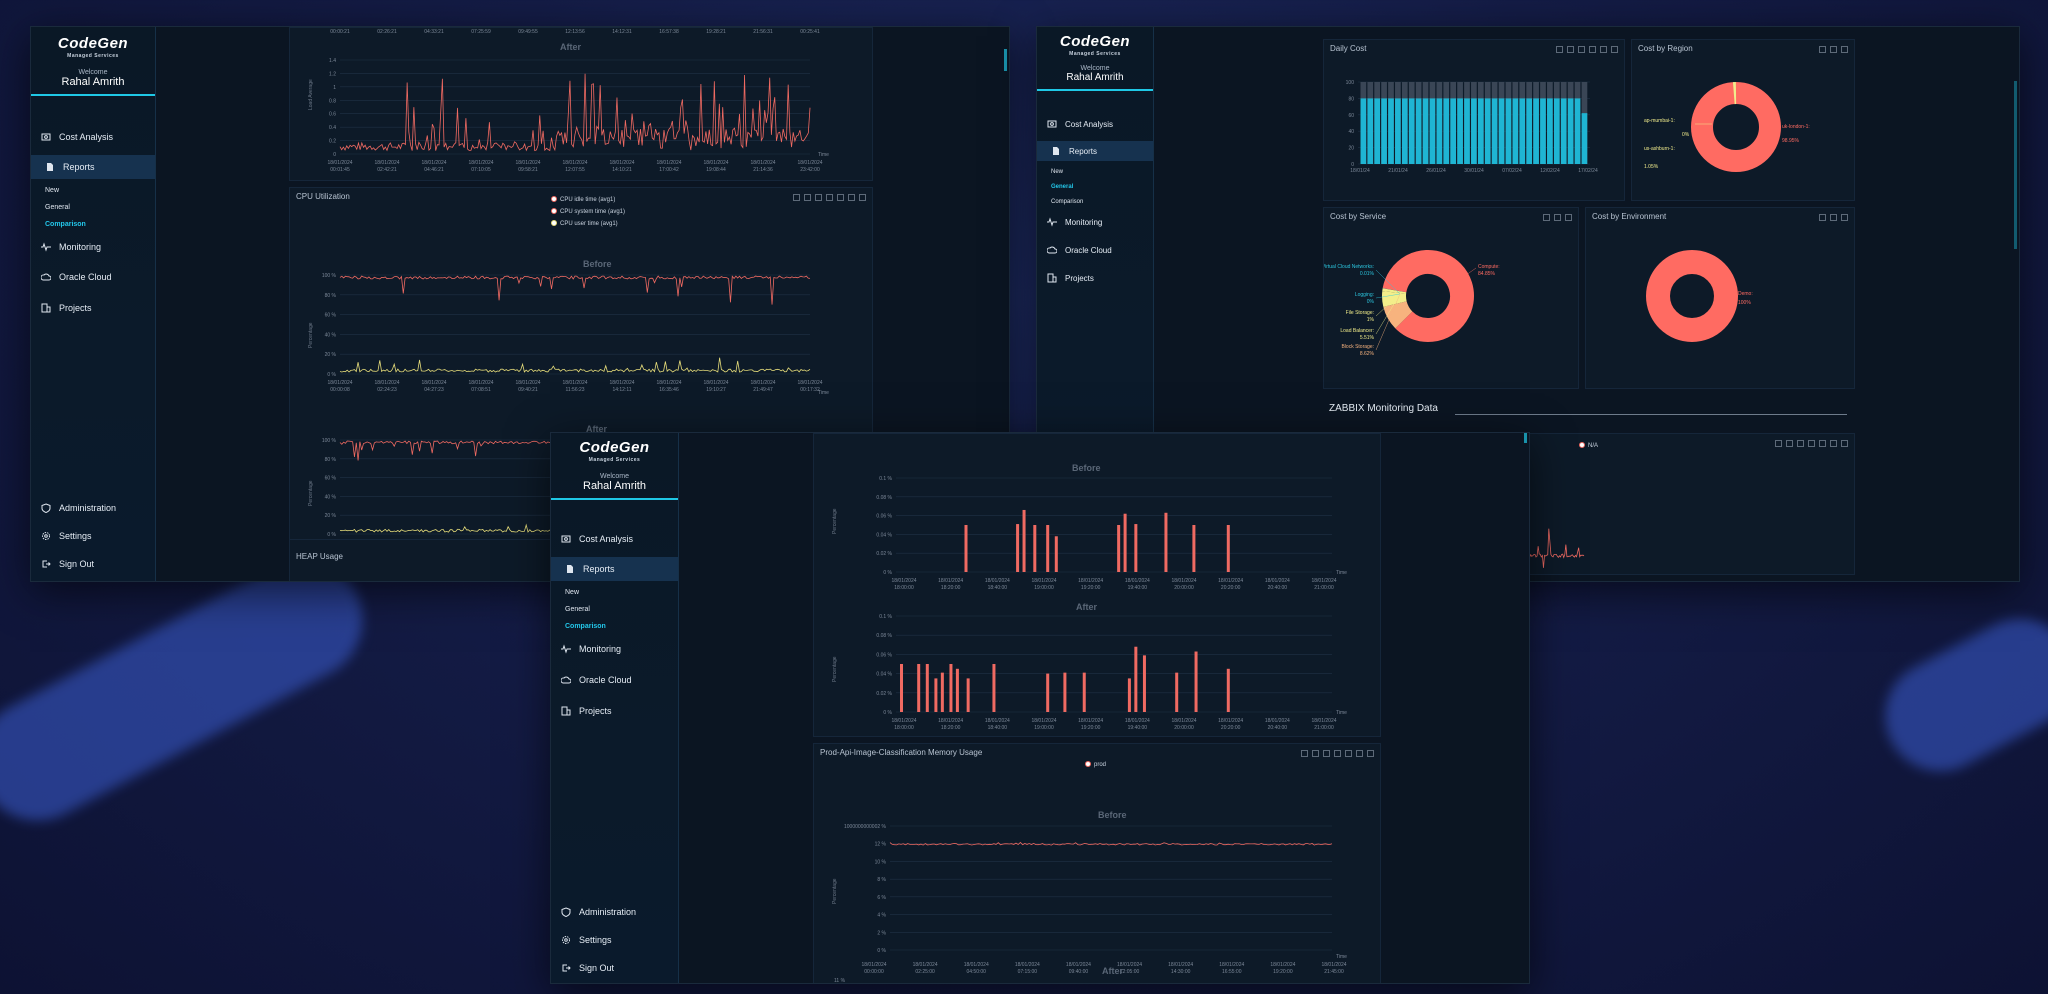  What do you see at coordinates (884, 554) in the screenshot?
I see `y-tick: 0.02 %` at bounding box center [884, 554].